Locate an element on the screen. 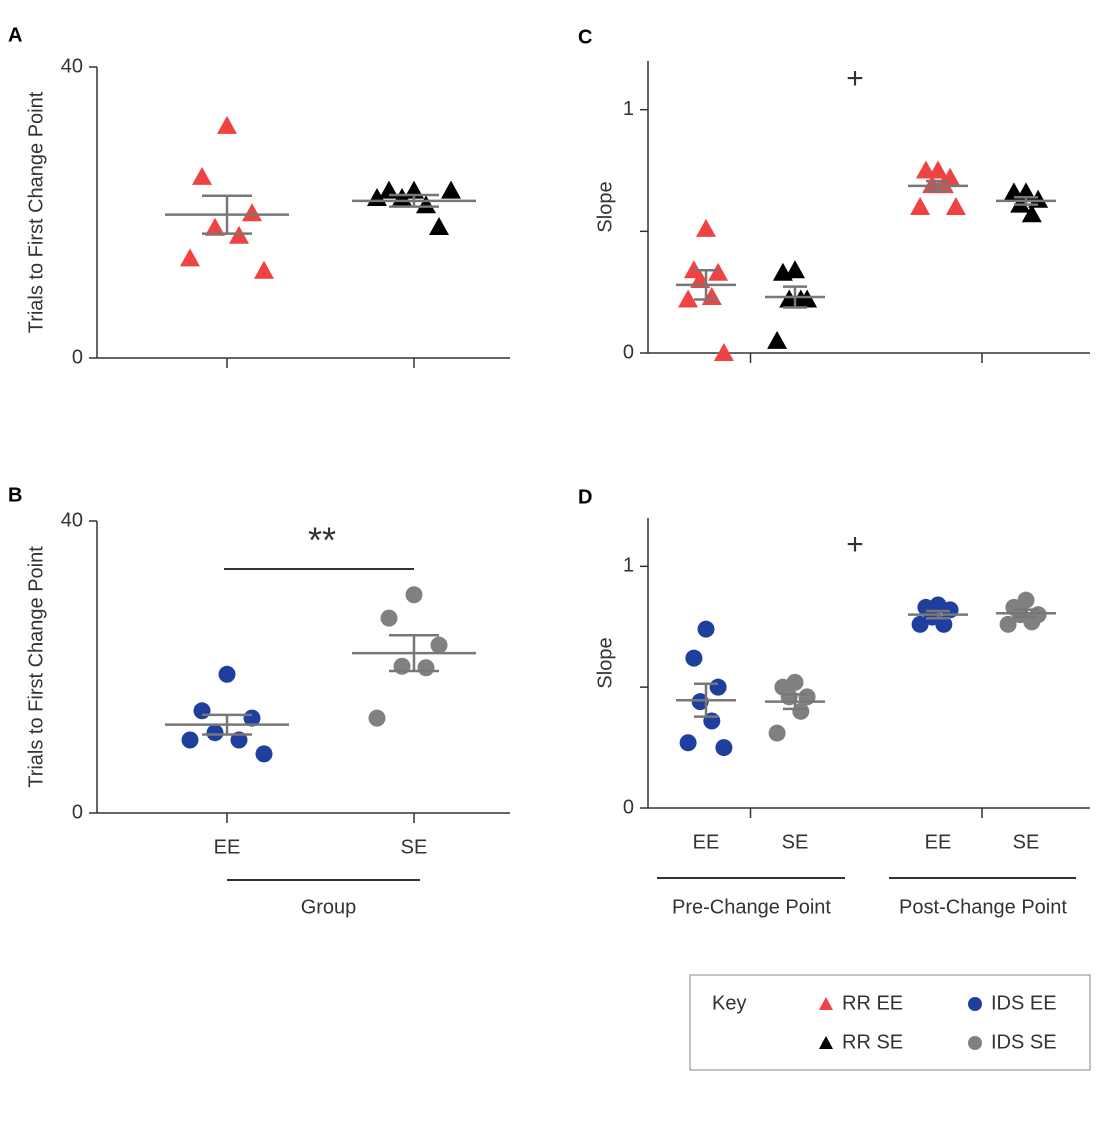 The height and width of the screenshot is (1124, 1100). key-label: RR SE is located at coordinates (872, 1042).